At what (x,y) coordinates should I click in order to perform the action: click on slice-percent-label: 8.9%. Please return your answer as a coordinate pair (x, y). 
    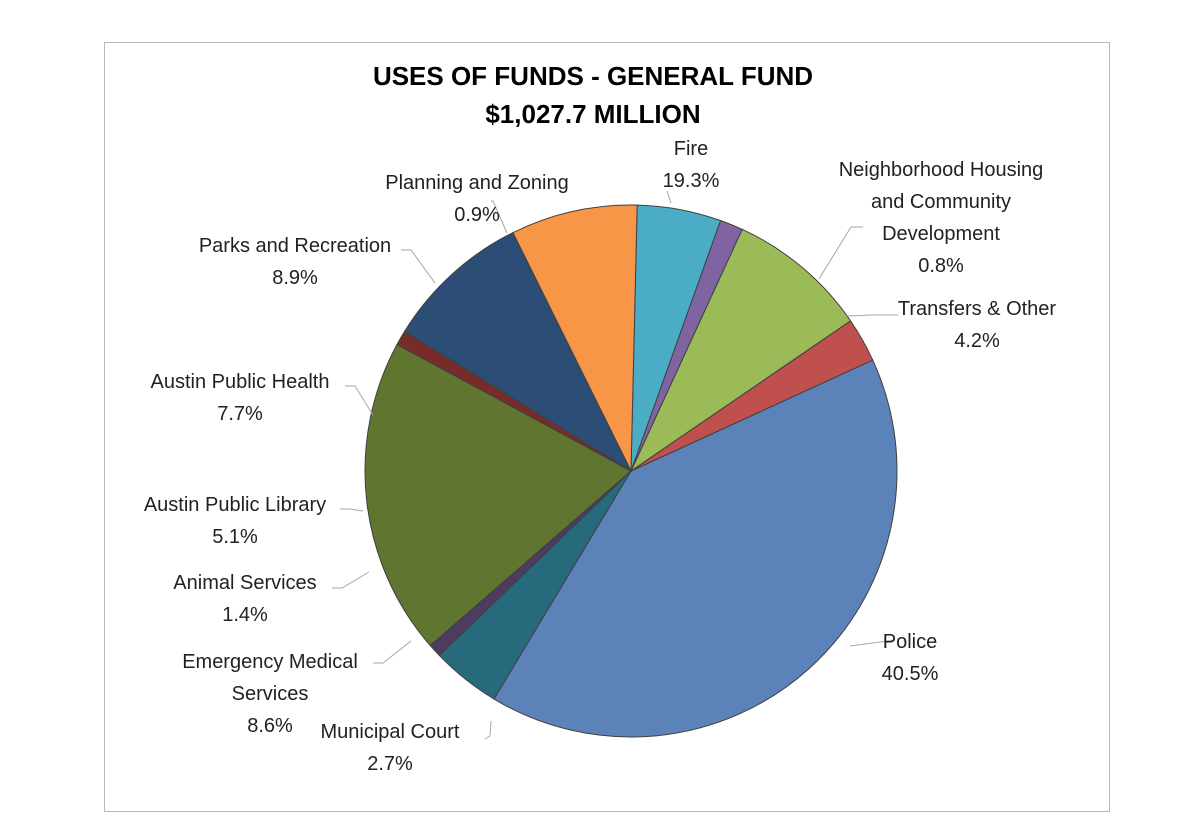
    Looking at the image, I should click on (295, 278).